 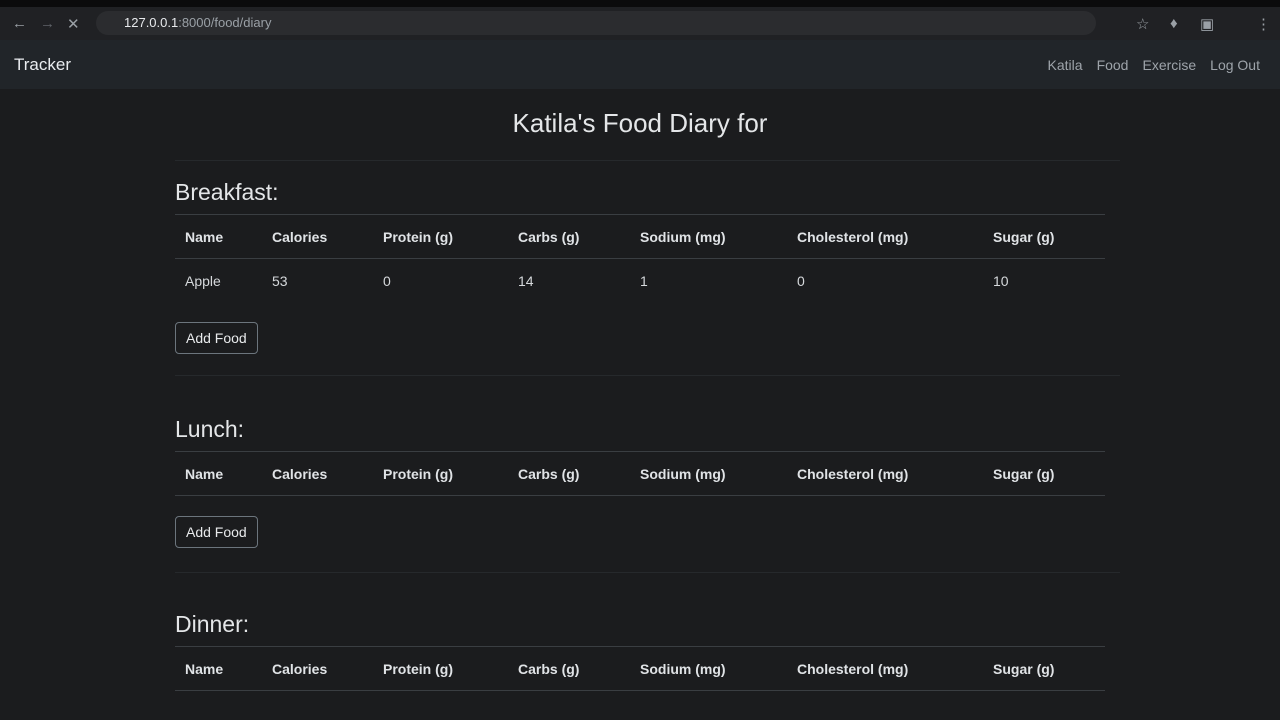 What do you see at coordinates (151, 22) in the screenshot?
I see `url-host: 127.0.0.1` at bounding box center [151, 22].